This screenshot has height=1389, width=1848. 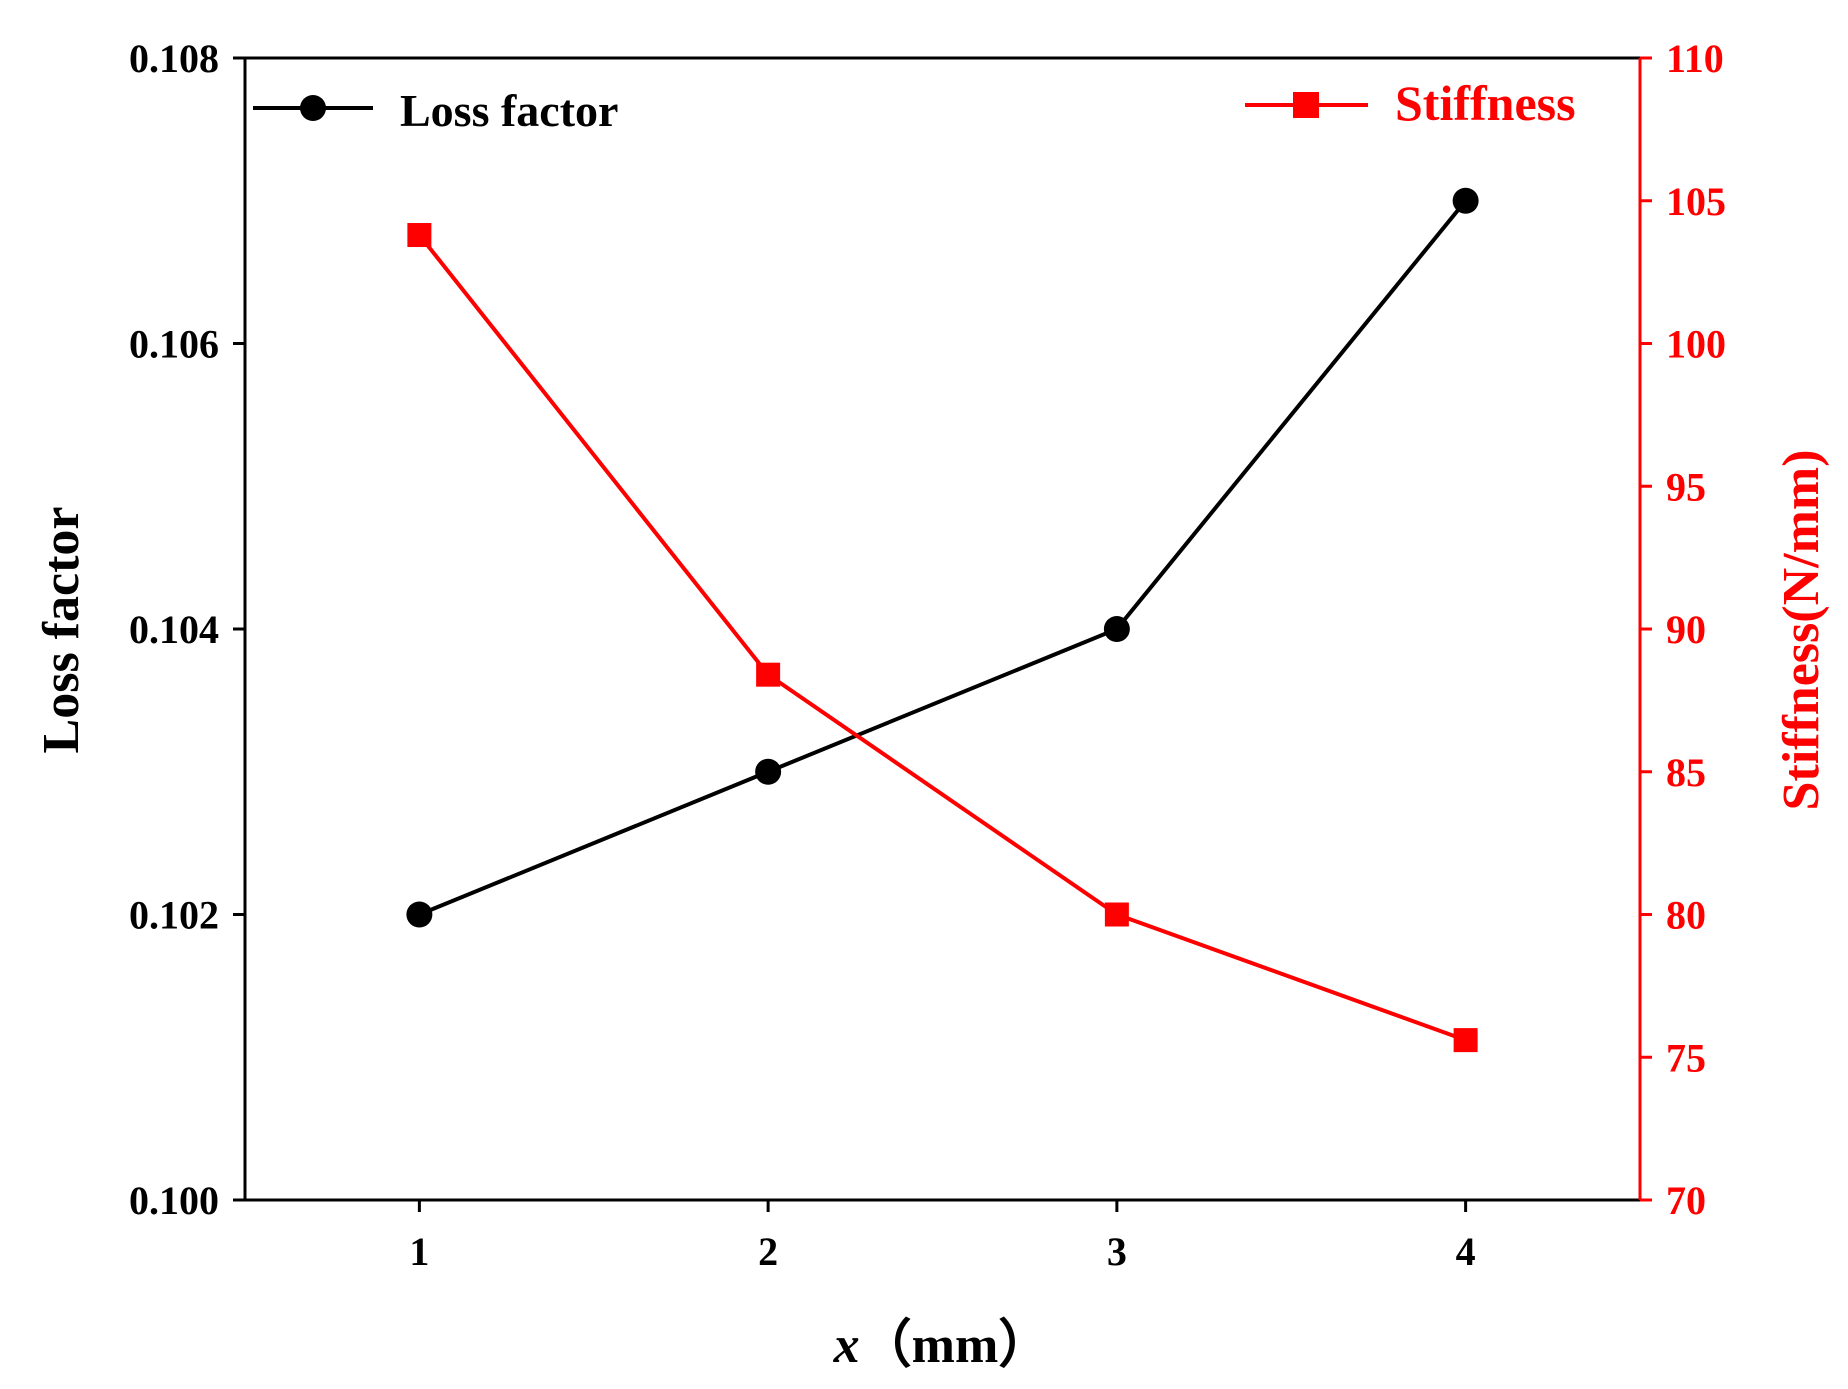 What do you see at coordinates (1686, 486) in the screenshot?
I see `right-y-tick-label: 95` at bounding box center [1686, 486].